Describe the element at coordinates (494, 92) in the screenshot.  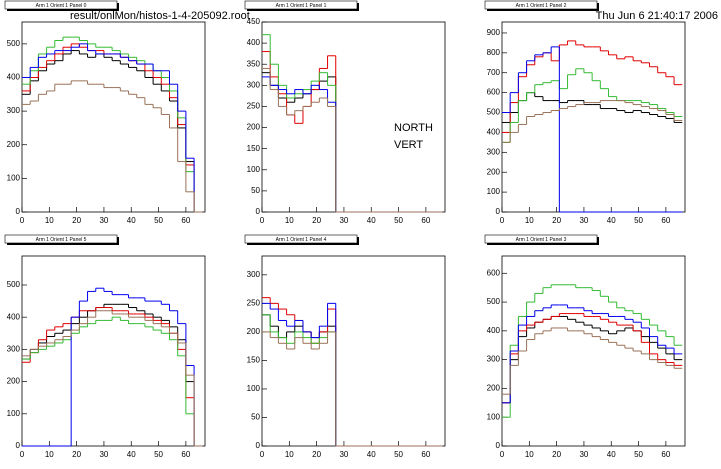
I see `y-tick-label: 600` at that location.